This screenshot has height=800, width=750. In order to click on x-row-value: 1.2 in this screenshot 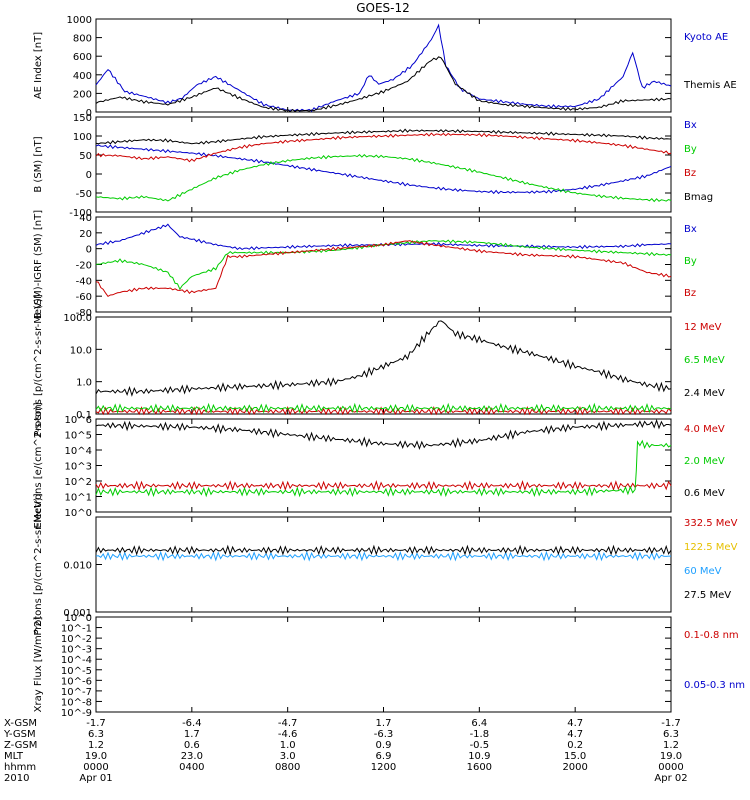, I will do `click(671, 745)`.